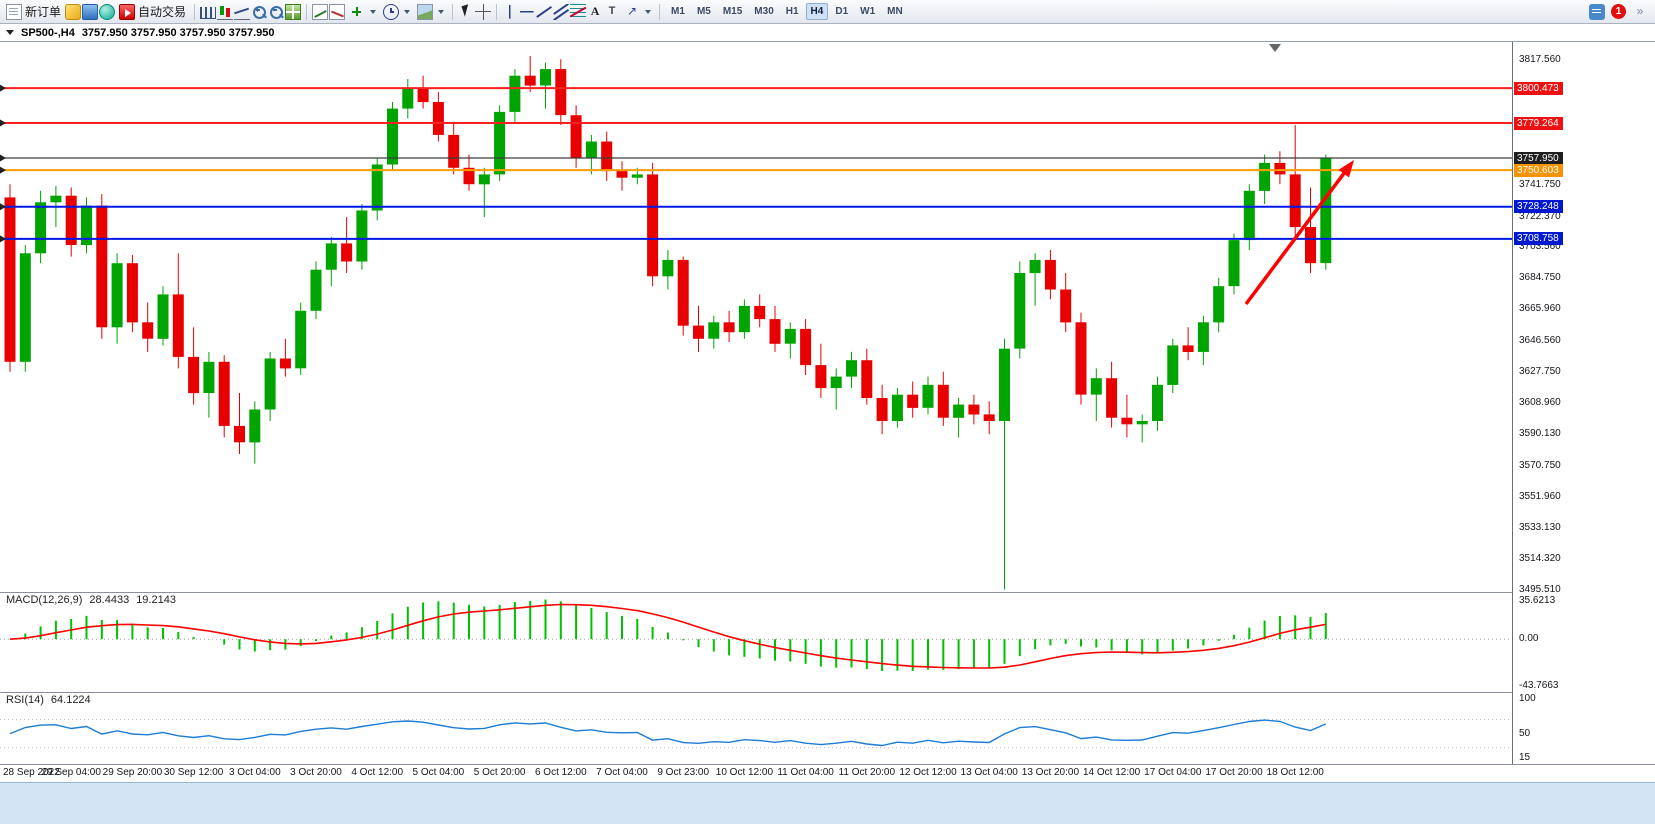  I want to click on market-watch-icon, so click(90, 11).